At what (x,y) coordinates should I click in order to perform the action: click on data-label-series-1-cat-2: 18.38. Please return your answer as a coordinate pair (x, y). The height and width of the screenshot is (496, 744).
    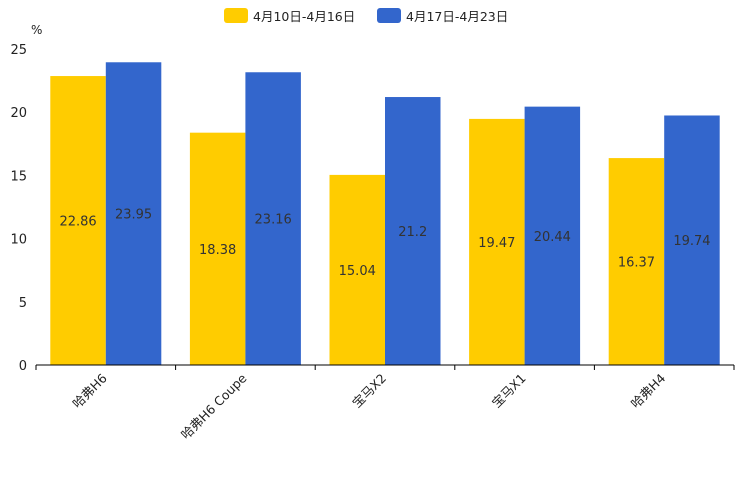
    Looking at the image, I should click on (217, 250).